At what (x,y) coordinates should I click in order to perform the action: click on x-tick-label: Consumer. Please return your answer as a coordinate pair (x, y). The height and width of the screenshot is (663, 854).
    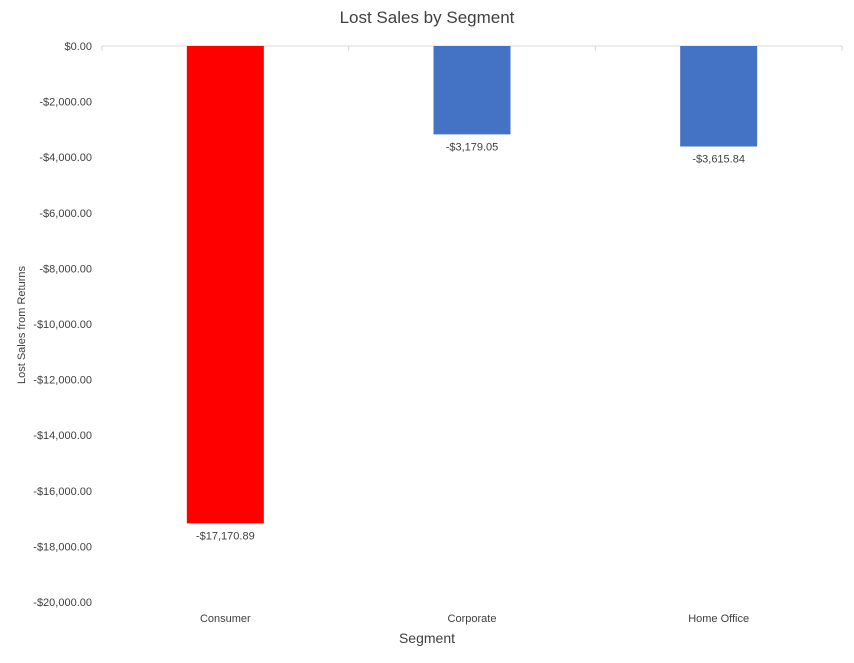
    Looking at the image, I should click on (225, 619).